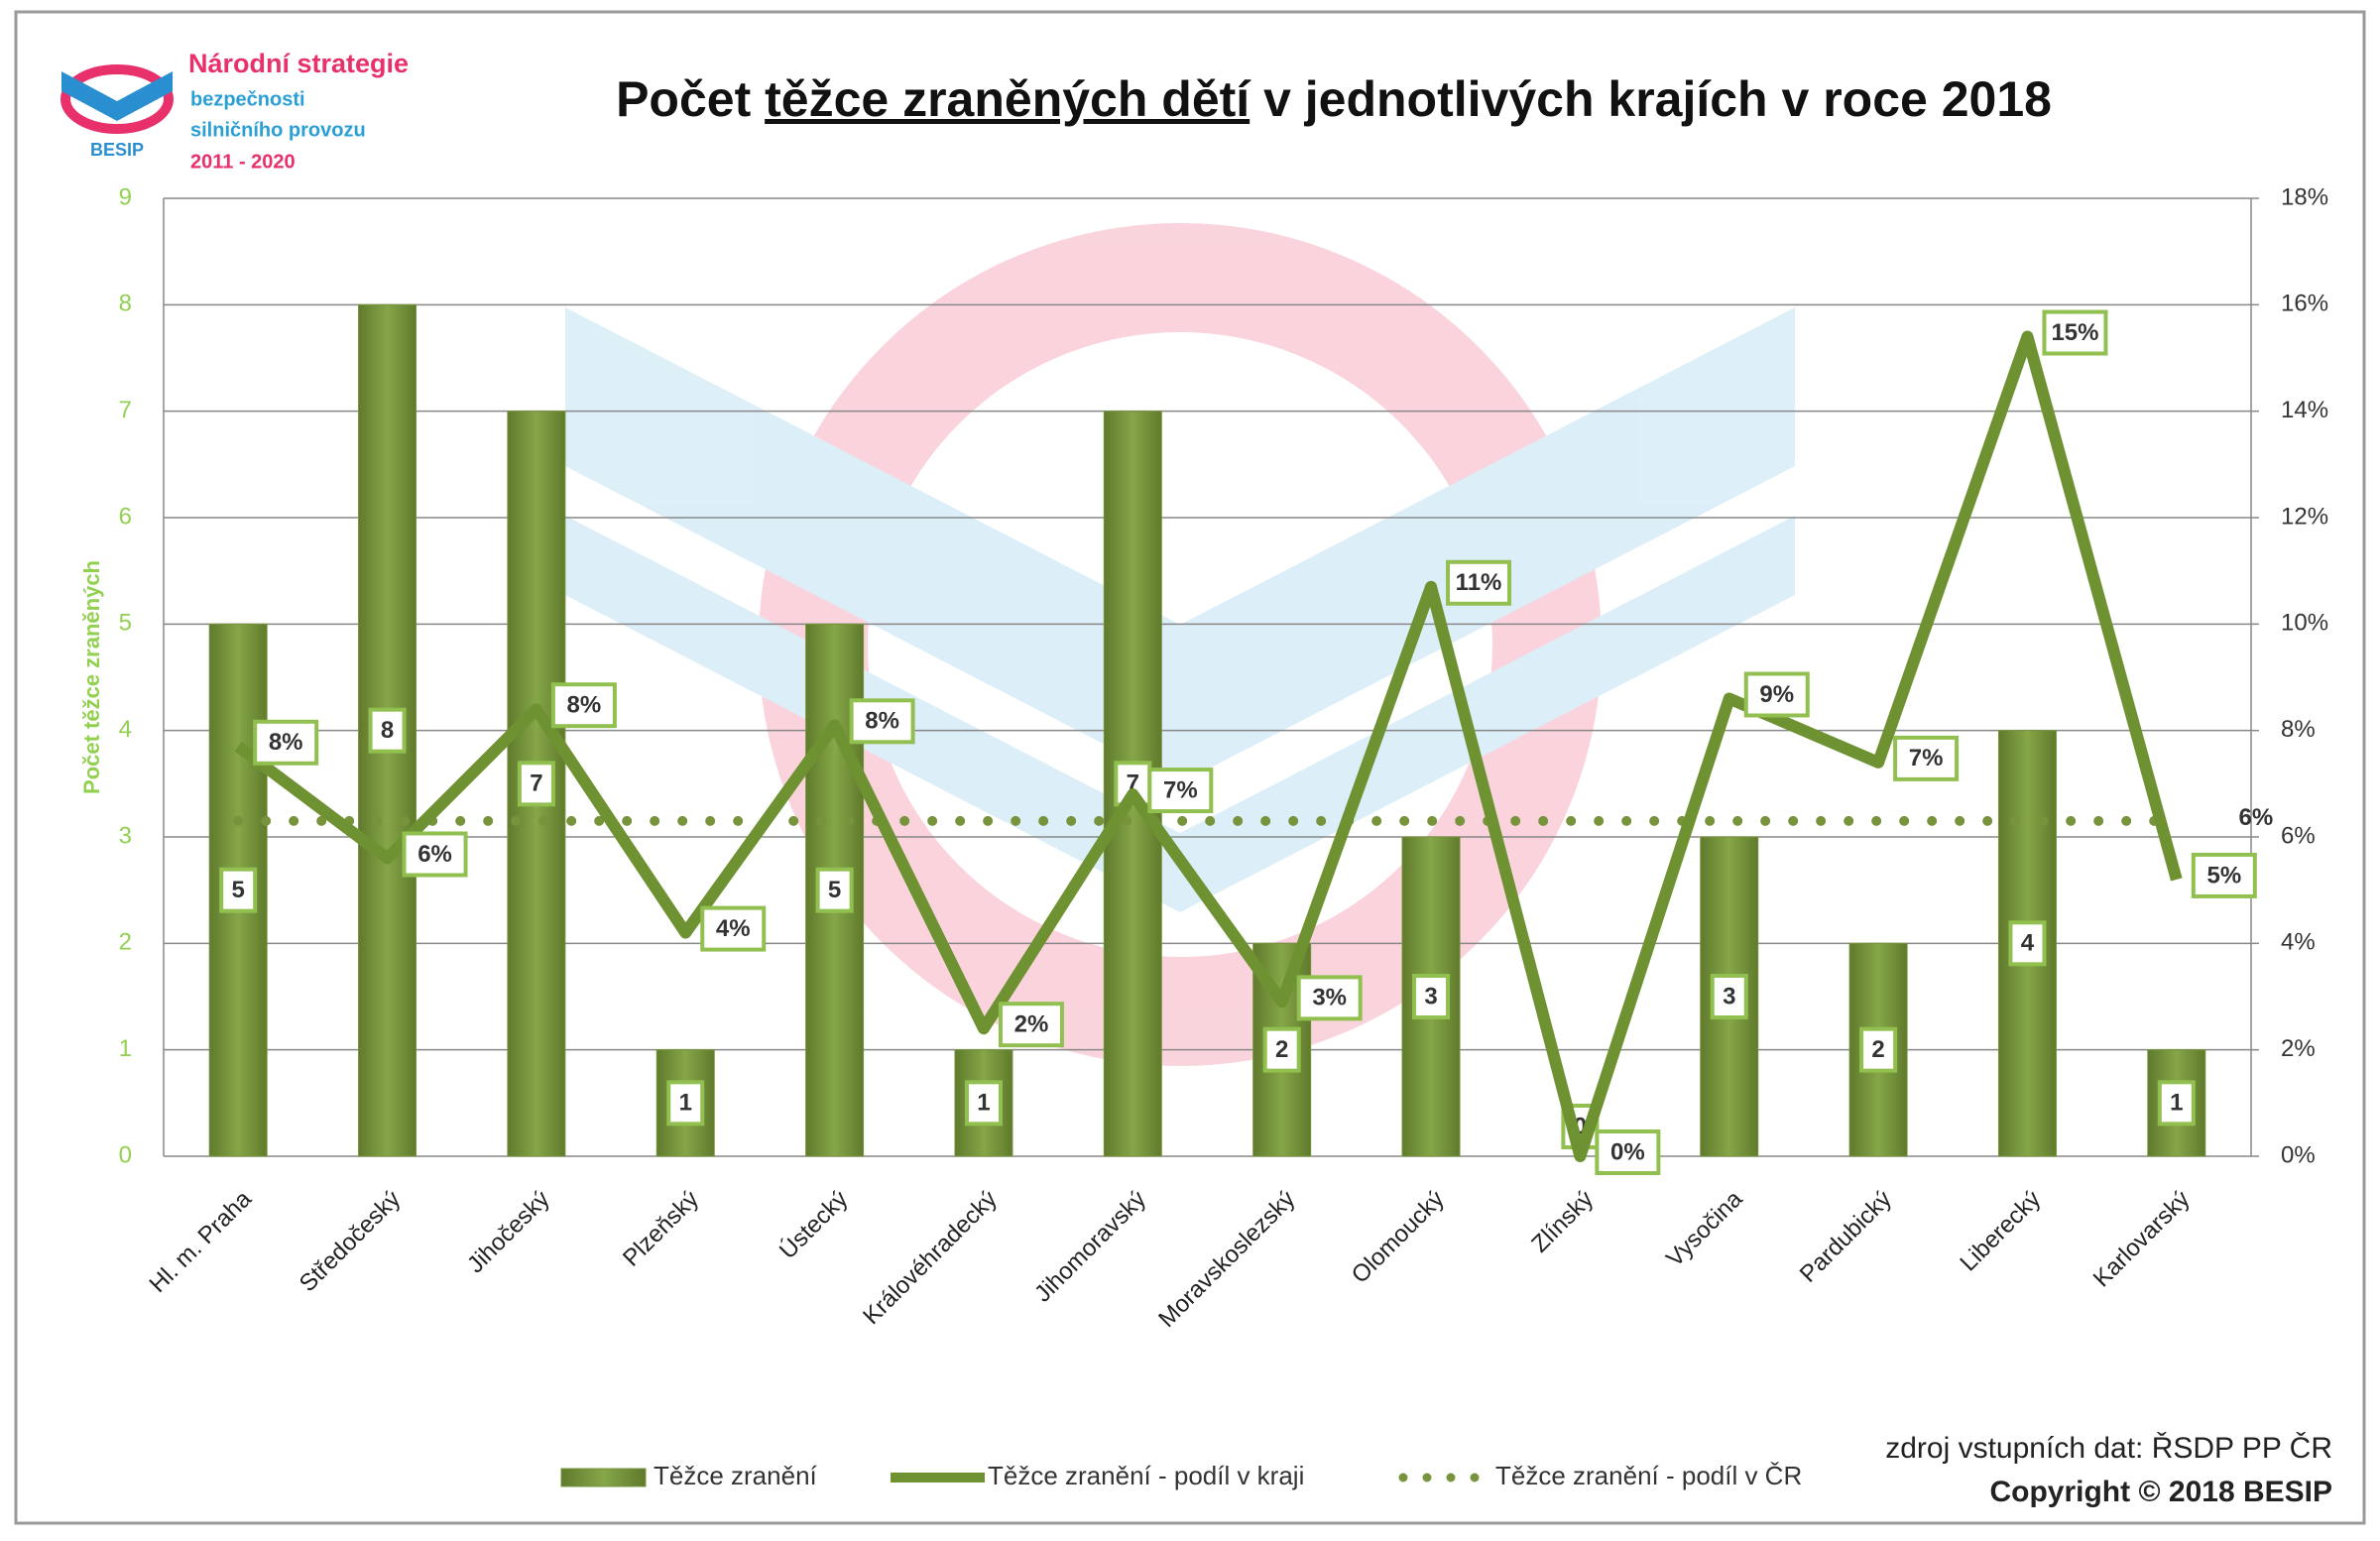  I want to click on y2-tick-label: 14%, so click(2304, 410).